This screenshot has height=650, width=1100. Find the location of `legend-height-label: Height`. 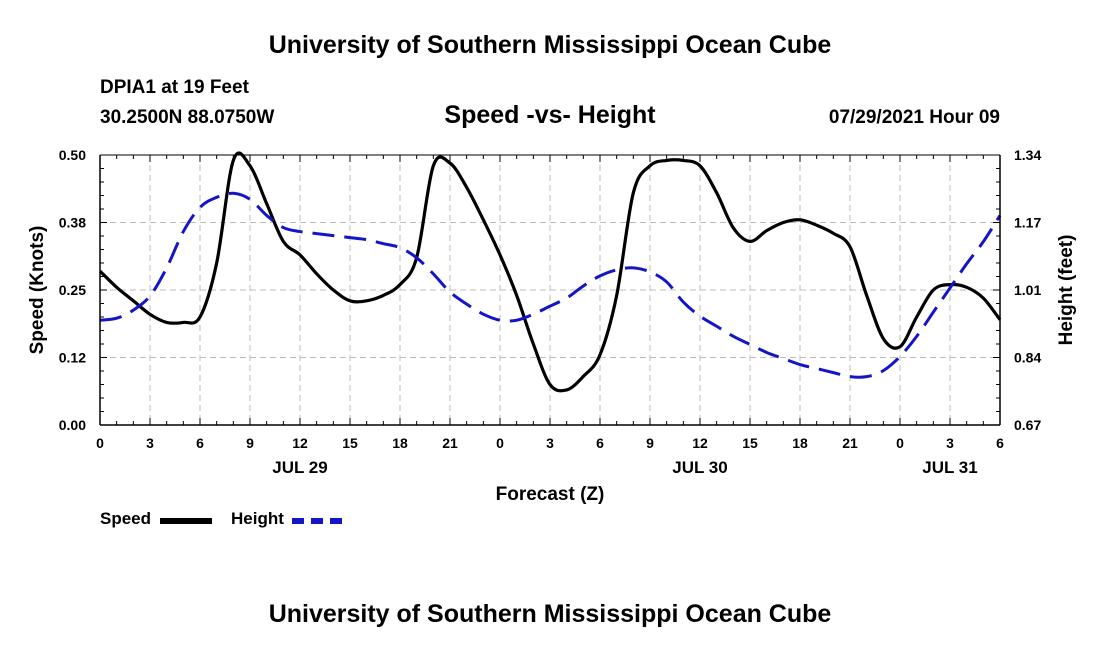

legend-height-label: Height is located at coordinates (257, 518).